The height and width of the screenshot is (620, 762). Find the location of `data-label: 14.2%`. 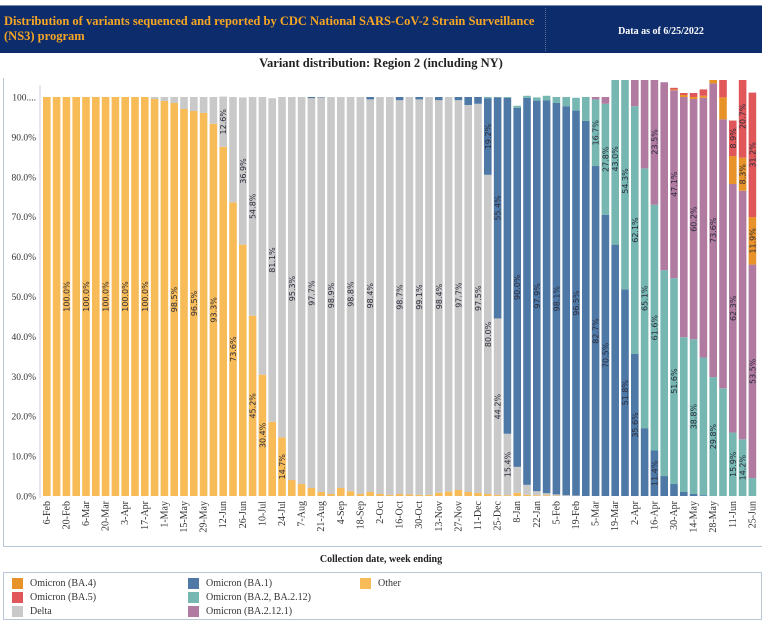

data-label: 14.2% is located at coordinates (743, 468).